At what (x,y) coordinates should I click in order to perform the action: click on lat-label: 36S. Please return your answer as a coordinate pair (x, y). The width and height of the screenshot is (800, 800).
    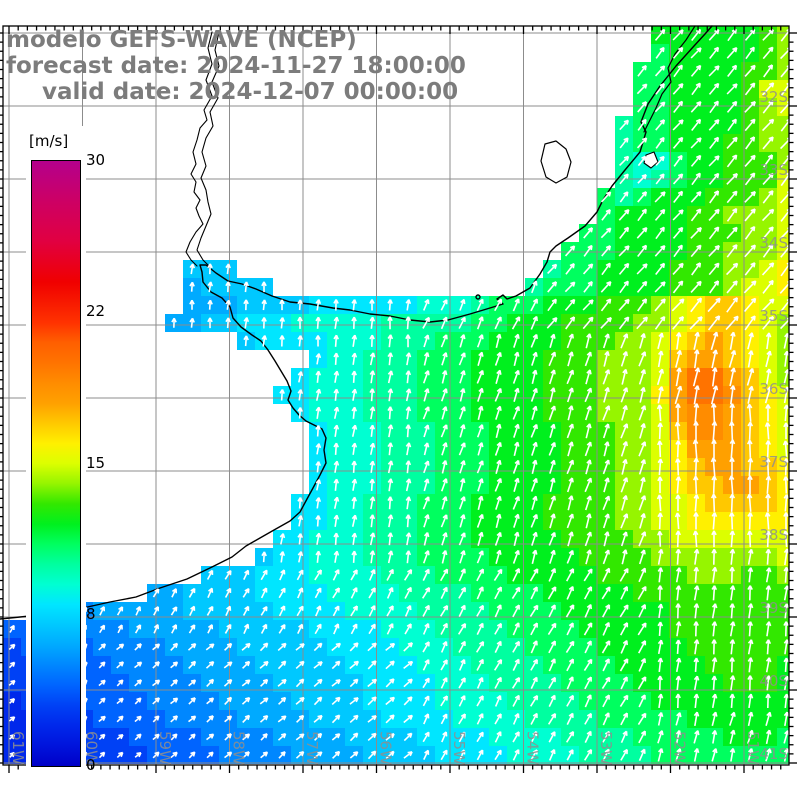
    Looking at the image, I should click on (773, 389).